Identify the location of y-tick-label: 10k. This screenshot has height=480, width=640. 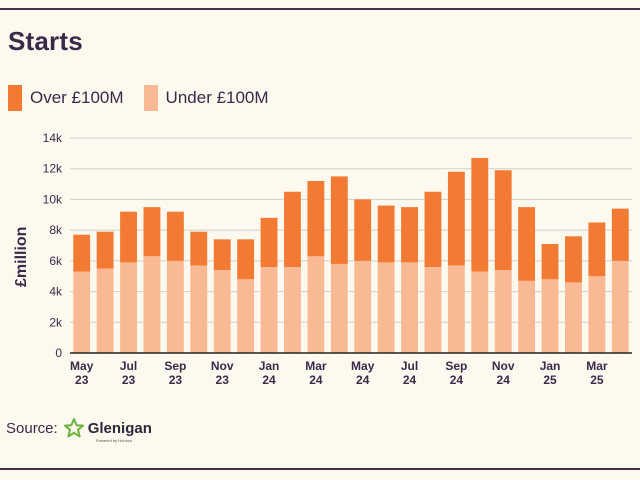
(53, 199).